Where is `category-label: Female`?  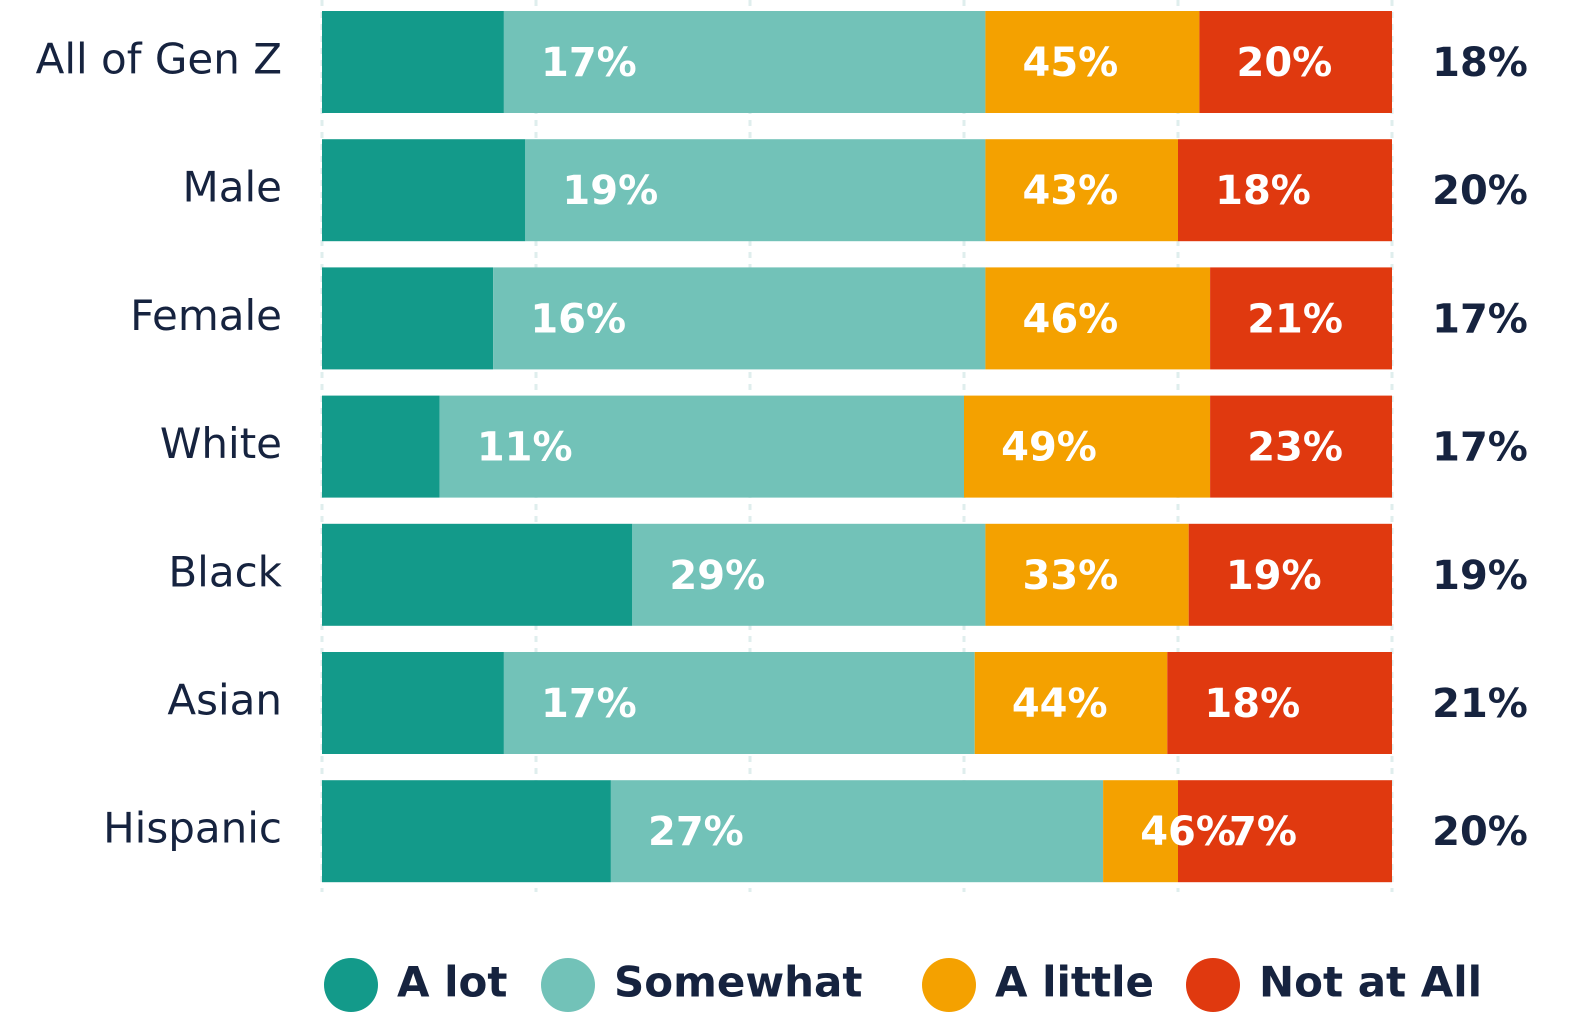
category-label: Female is located at coordinates (206, 315).